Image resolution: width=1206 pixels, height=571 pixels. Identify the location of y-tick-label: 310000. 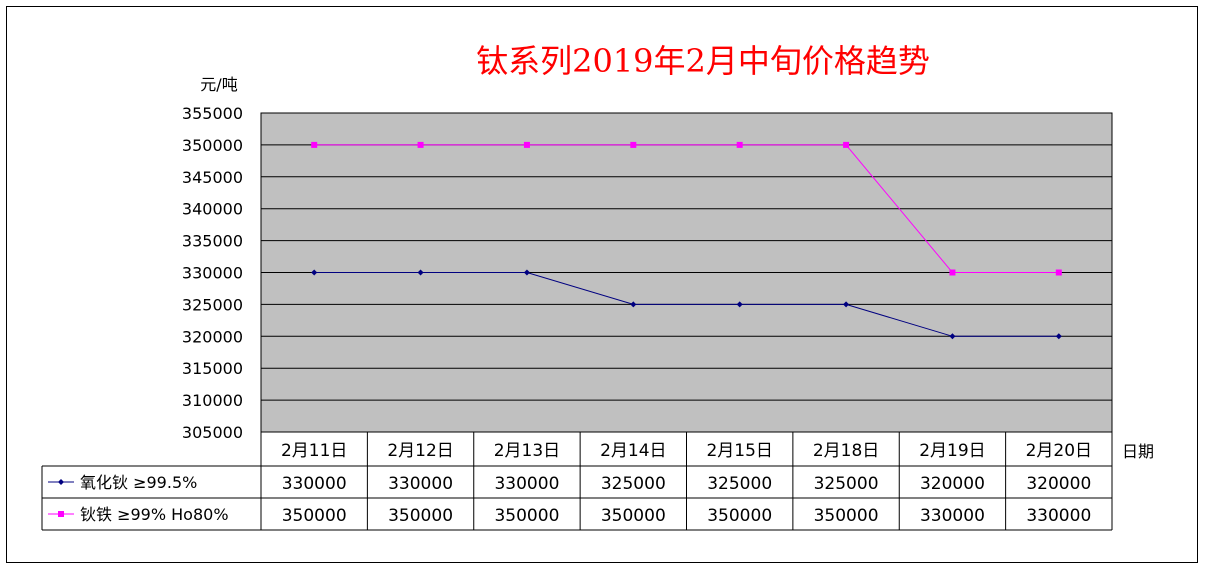
(212, 400).